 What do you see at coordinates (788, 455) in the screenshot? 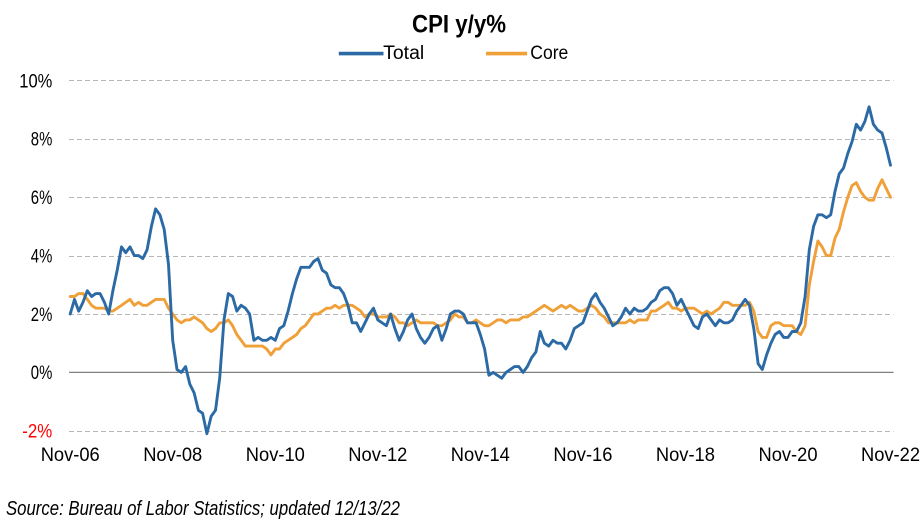
I see `svg-text: Nov-20` at bounding box center [788, 455].